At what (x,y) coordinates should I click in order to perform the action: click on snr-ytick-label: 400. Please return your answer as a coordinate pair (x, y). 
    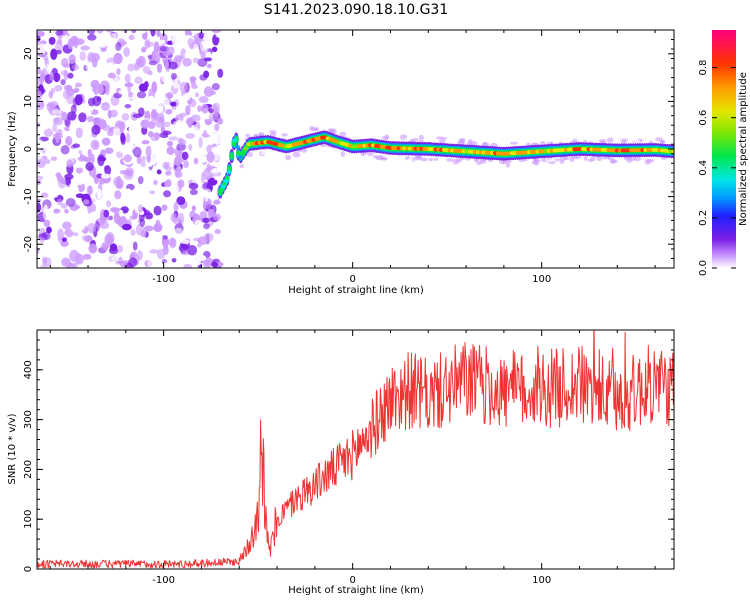
    Looking at the image, I should click on (28, 369).